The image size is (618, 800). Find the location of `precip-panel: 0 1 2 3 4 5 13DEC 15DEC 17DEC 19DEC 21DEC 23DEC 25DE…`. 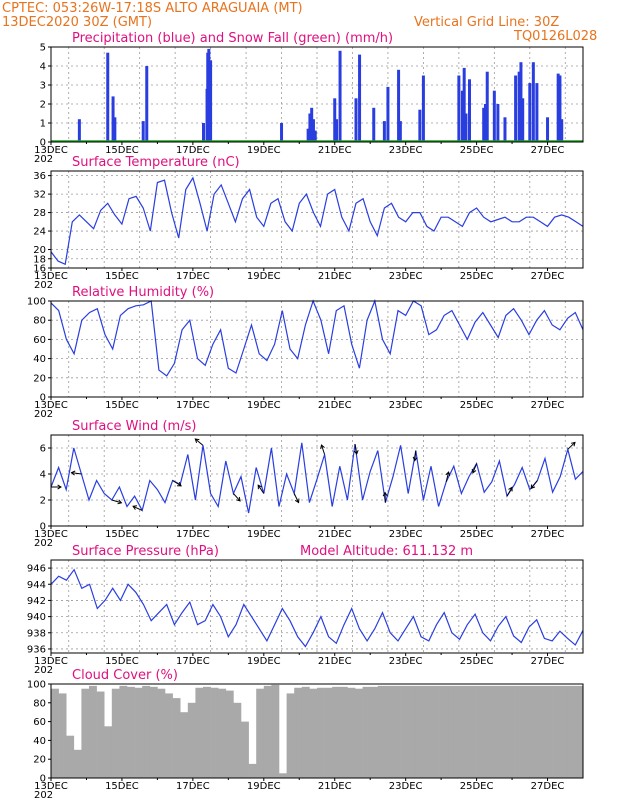

precip-panel: 0 1 2 3 4 5 13DEC 15DEC 17DEC 19DEC 21DEC 23DEC 25DE… is located at coordinates (309, 98).